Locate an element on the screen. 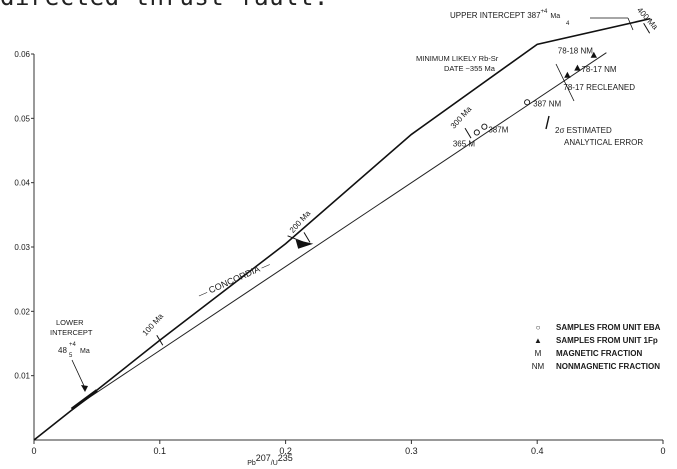  upper-intercept-part: +4 is located at coordinates (545, 12).